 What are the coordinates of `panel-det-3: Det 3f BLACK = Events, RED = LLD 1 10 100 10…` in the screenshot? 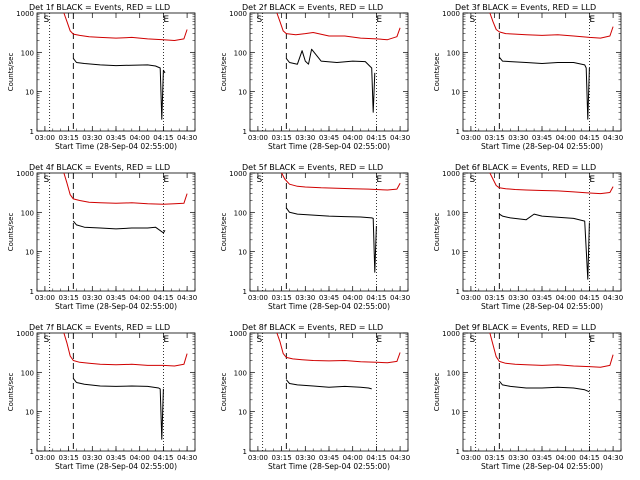 It's located at (528, 77).